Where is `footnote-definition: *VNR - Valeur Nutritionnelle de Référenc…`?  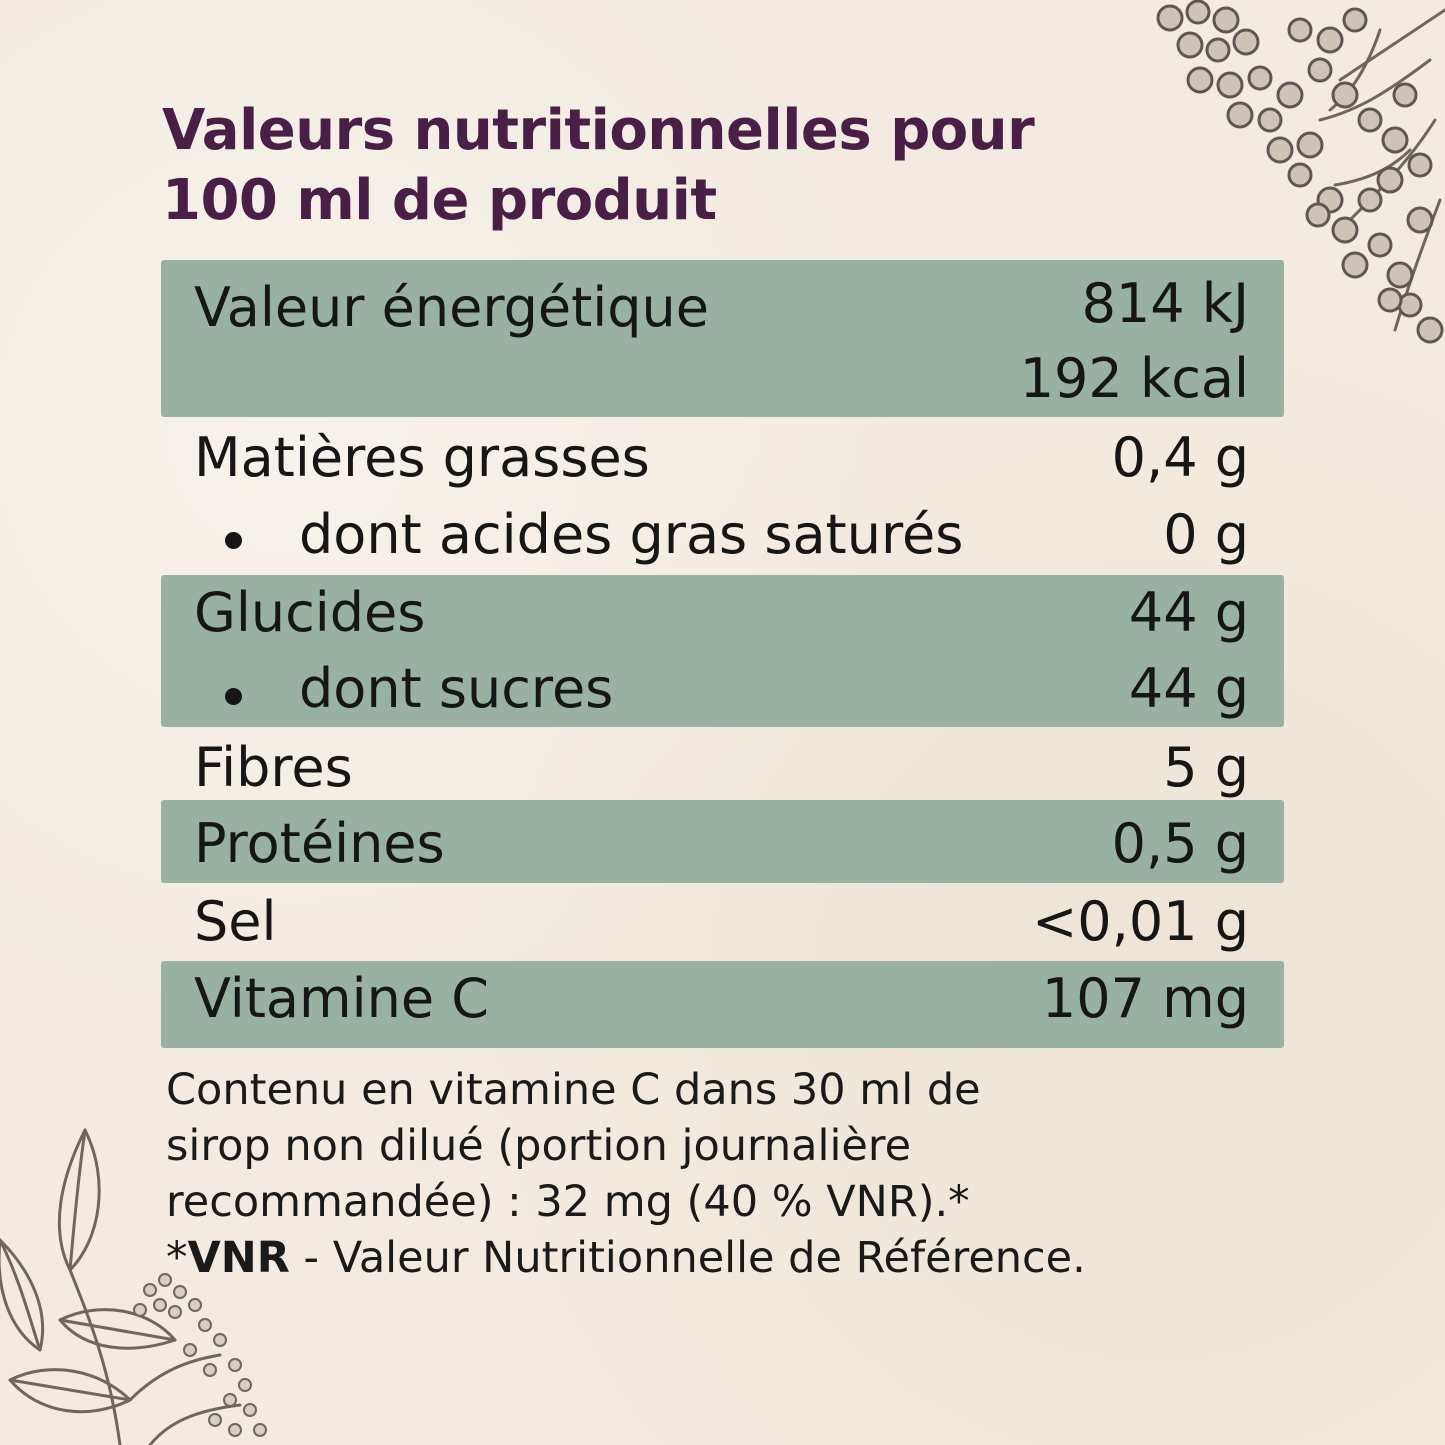
footnote-definition: *VNR - Valeur Nutritionnelle de Référenc… is located at coordinates (726, 1258).